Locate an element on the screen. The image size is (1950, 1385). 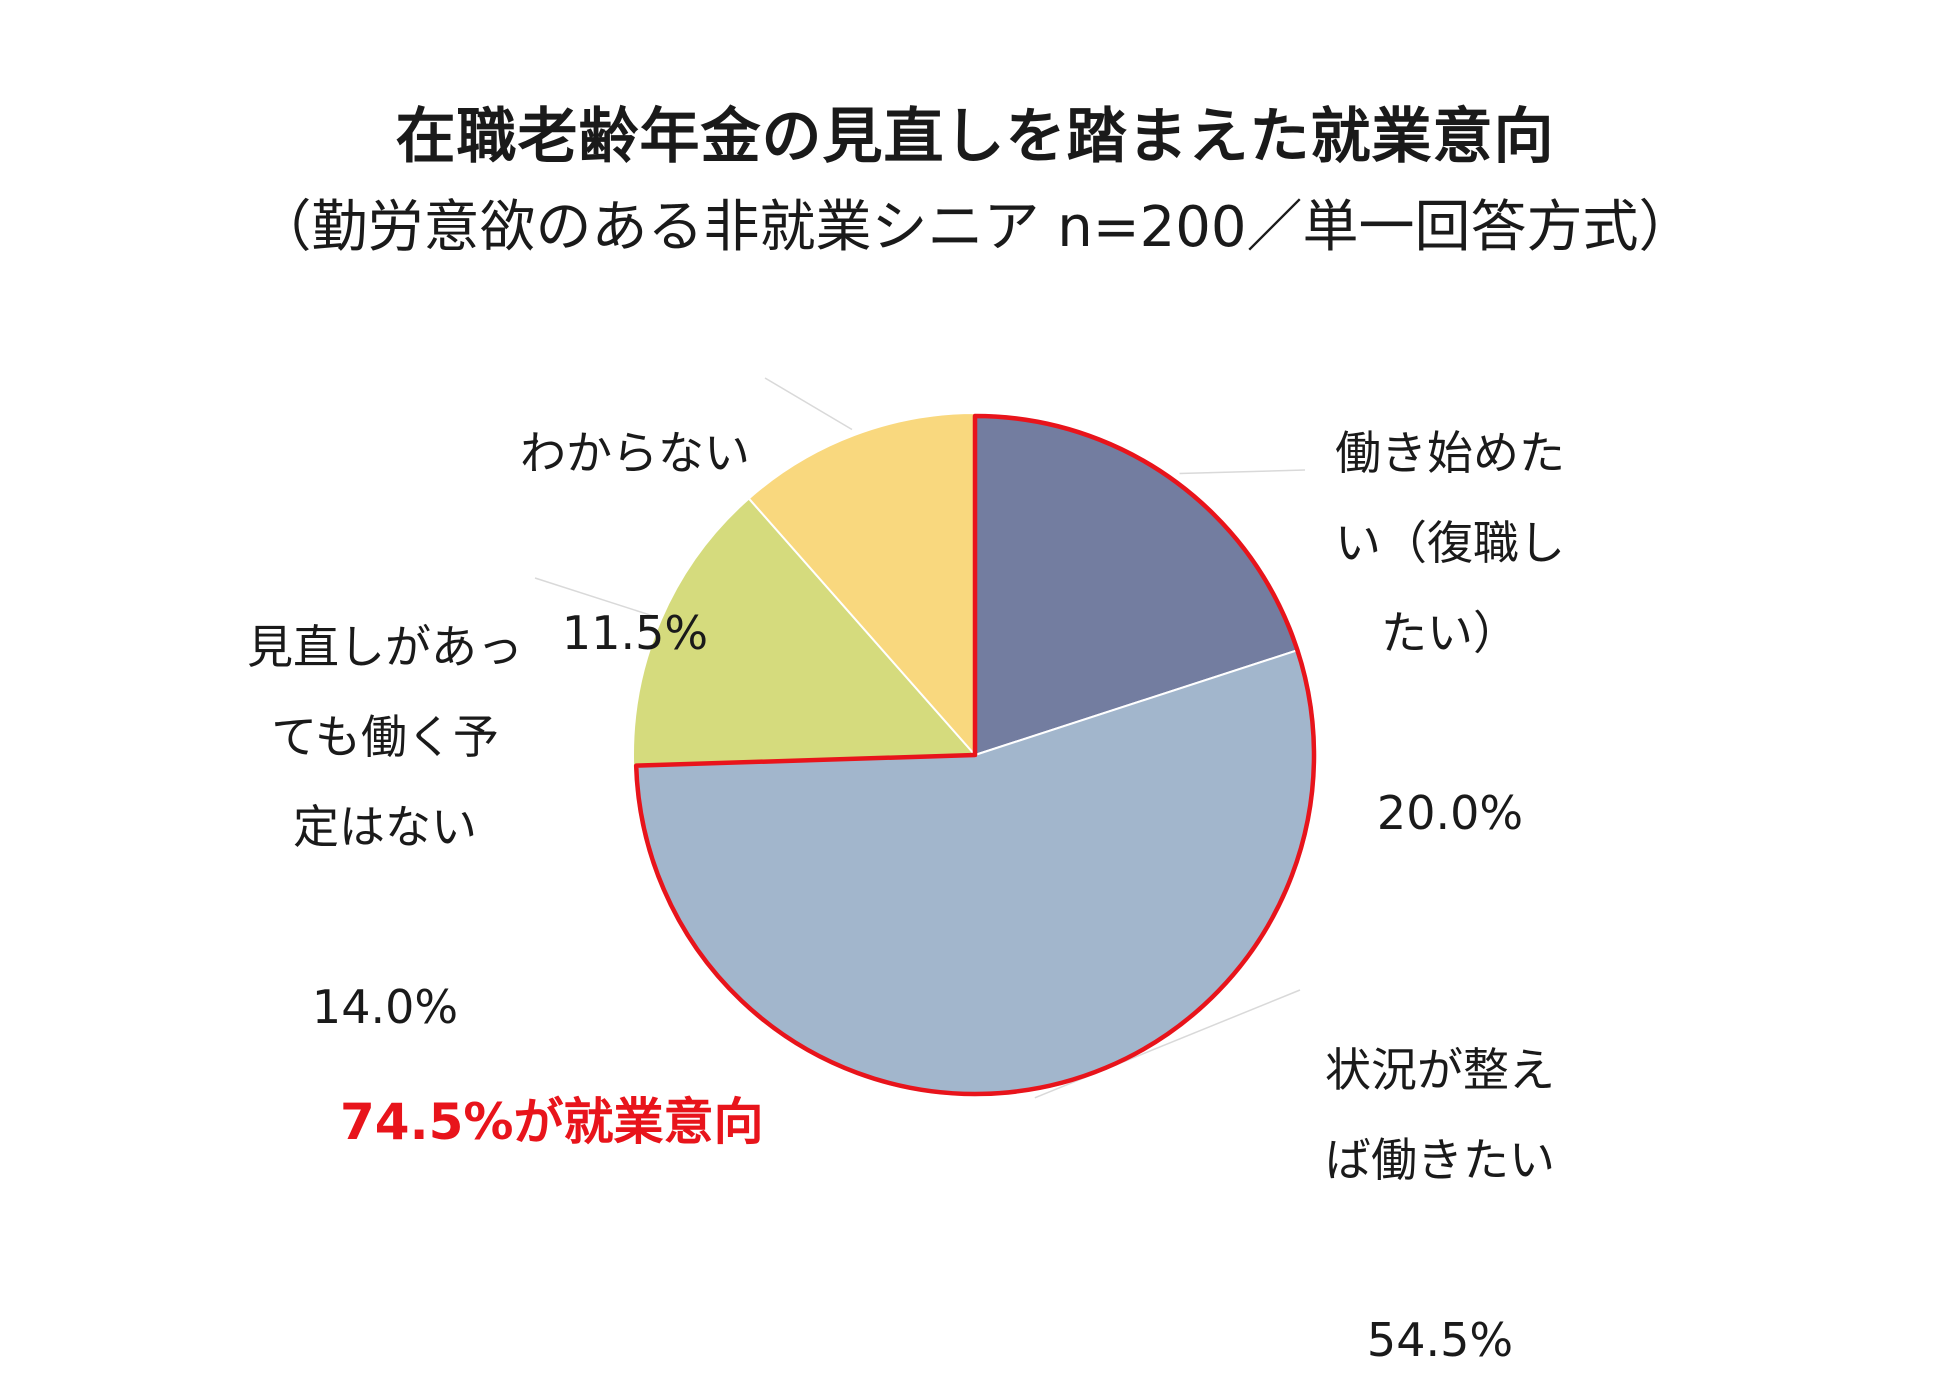
slice-value: 14.0% is located at coordinates (385, 1007).